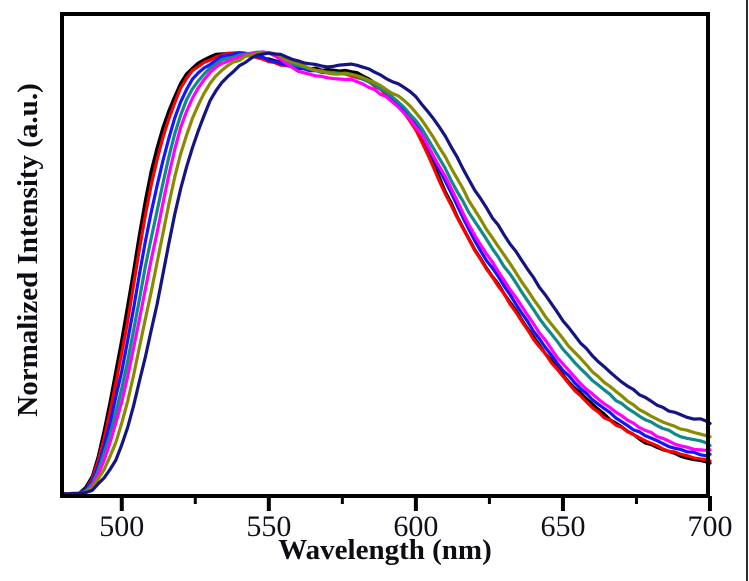  What do you see at coordinates (562, 526) in the screenshot?
I see `x-tick-label: 650` at bounding box center [562, 526].